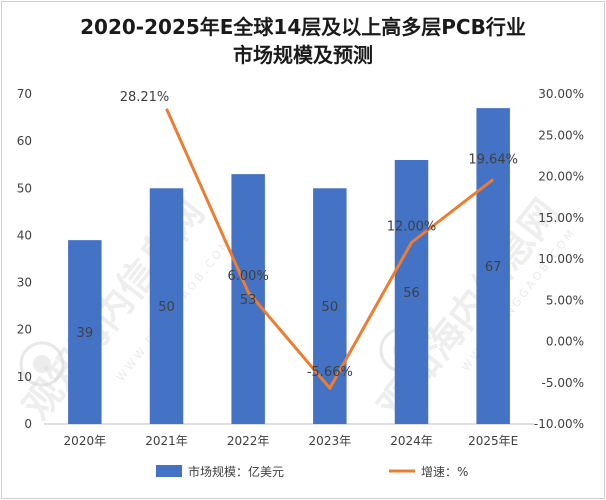  What do you see at coordinates (493, 441) in the screenshot?
I see `category-label: 2025年E` at bounding box center [493, 441].